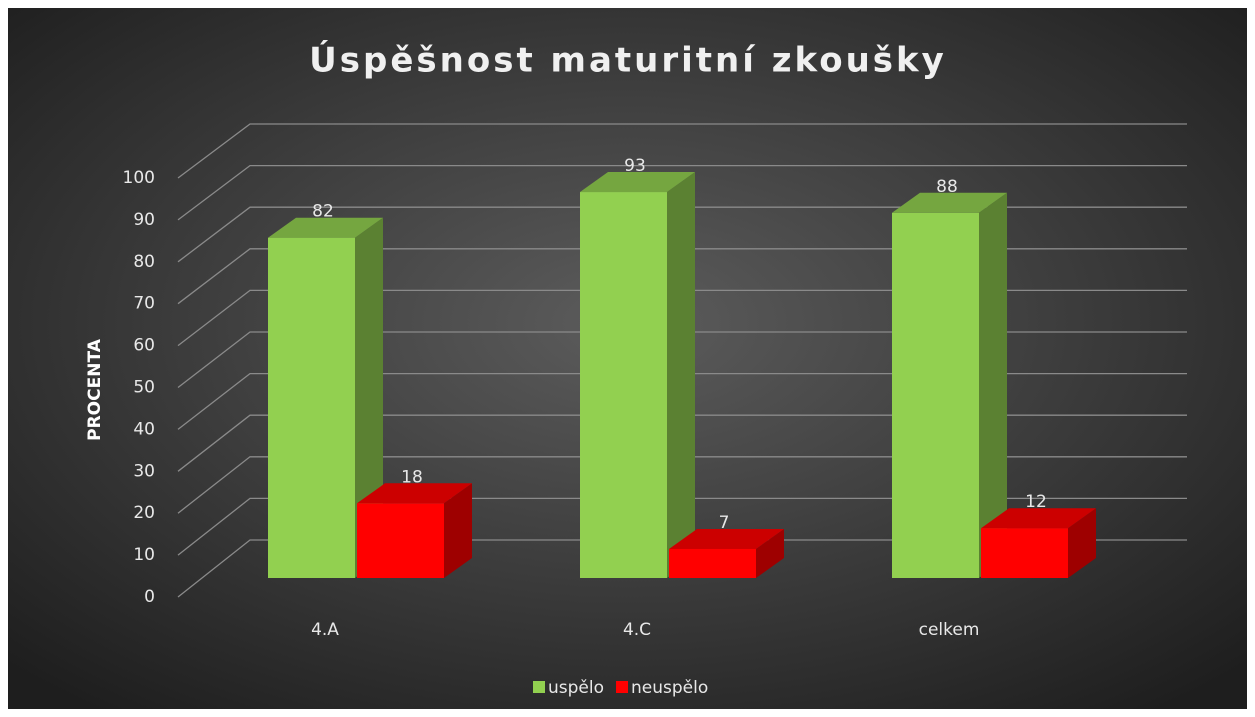 This screenshot has width=1255, height=717. I want to click on y-tick-label: 10, so click(144, 555).